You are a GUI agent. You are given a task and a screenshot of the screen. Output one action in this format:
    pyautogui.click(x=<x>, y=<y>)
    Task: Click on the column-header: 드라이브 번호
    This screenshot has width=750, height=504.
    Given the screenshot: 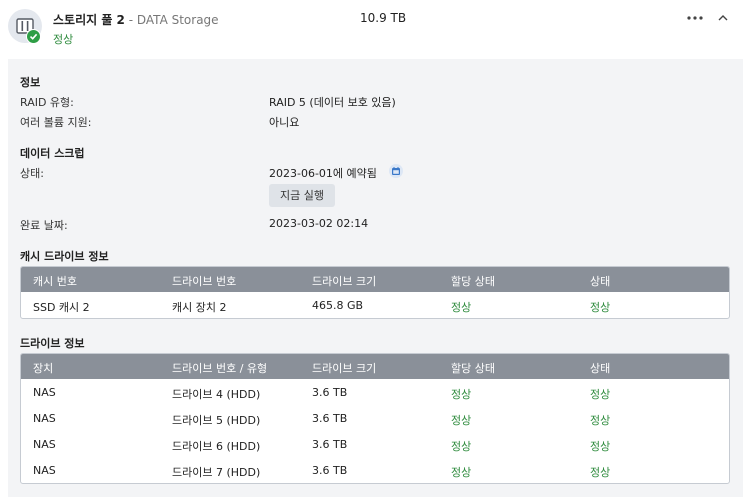 What is the action you would take?
    pyautogui.click(x=204, y=281)
    